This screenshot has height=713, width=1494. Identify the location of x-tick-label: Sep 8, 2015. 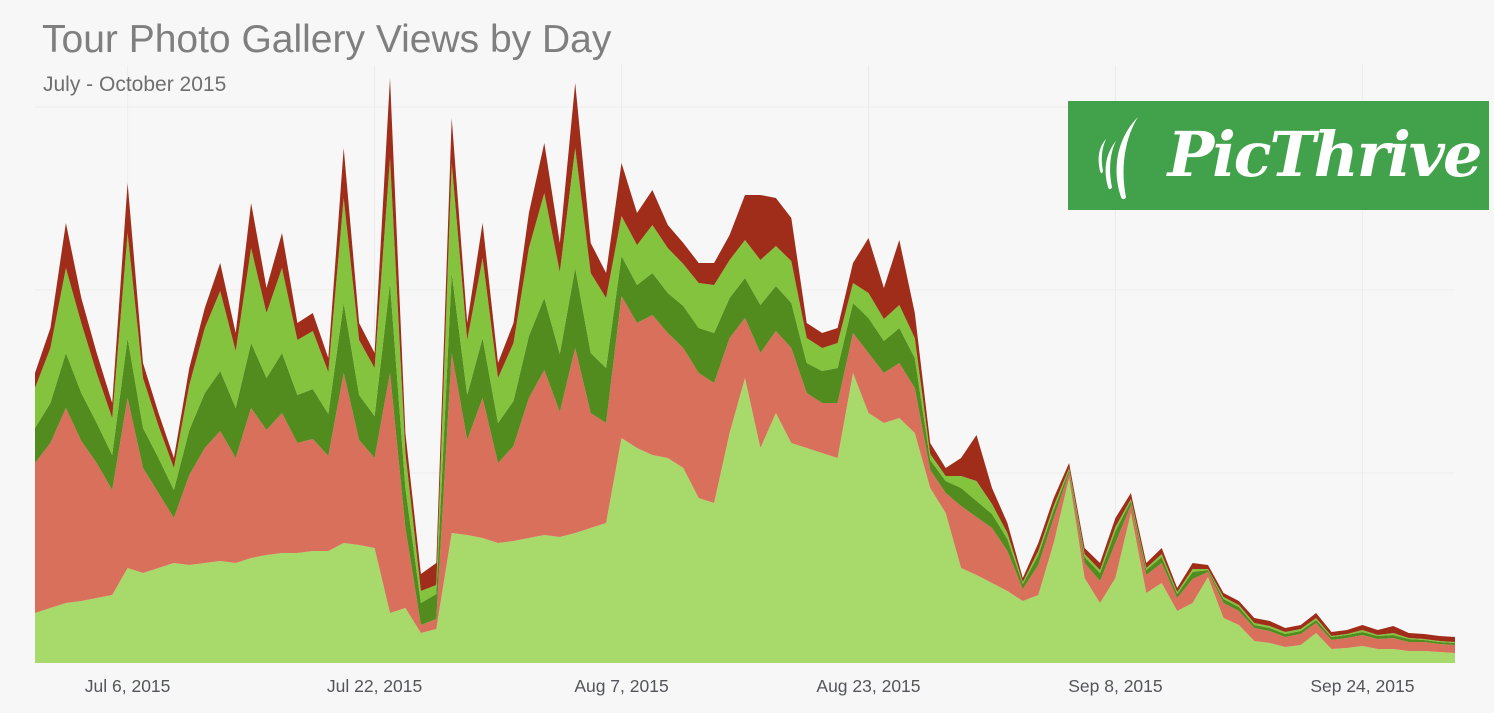
(1115, 686).